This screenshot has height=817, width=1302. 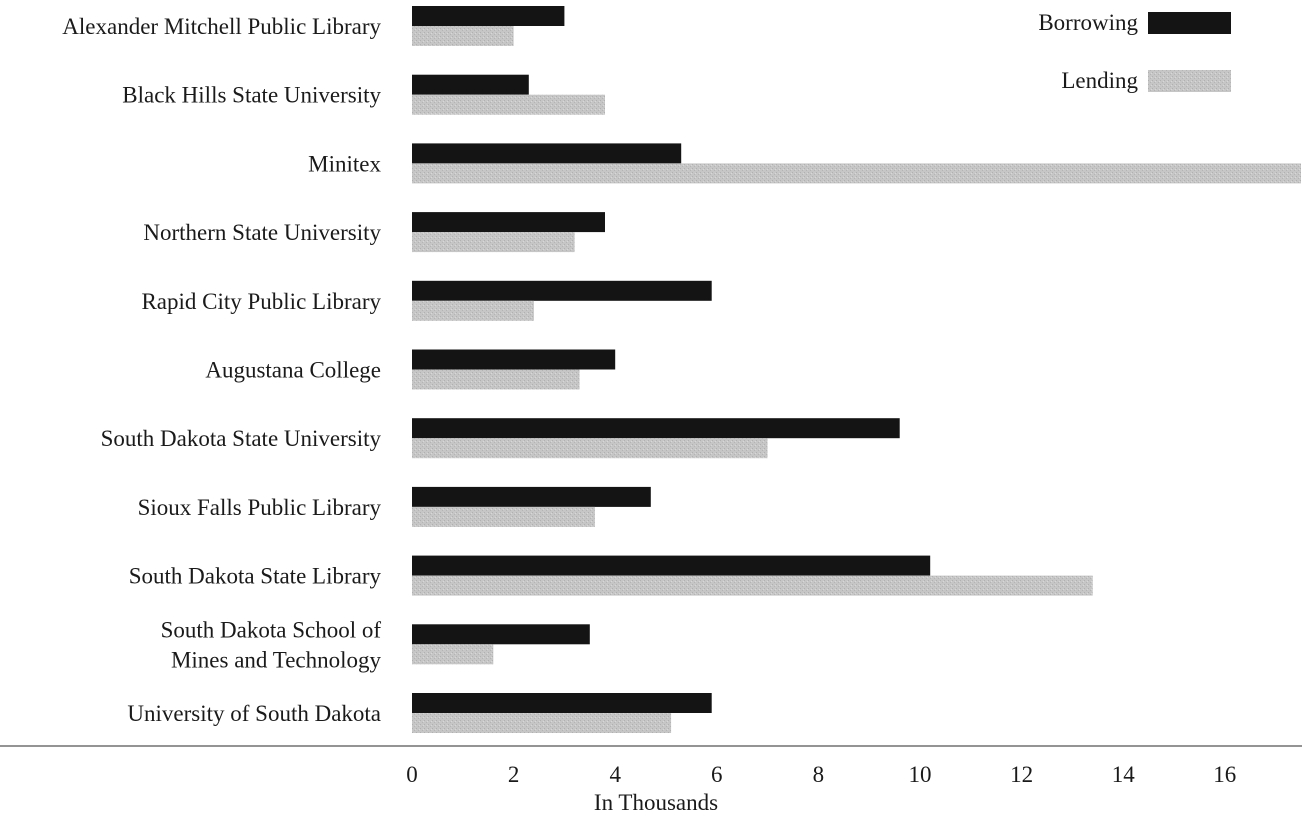 What do you see at coordinates (1134, 51) in the screenshot?
I see `legend: Borrowing Lending` at bounding box center [1134, 51].